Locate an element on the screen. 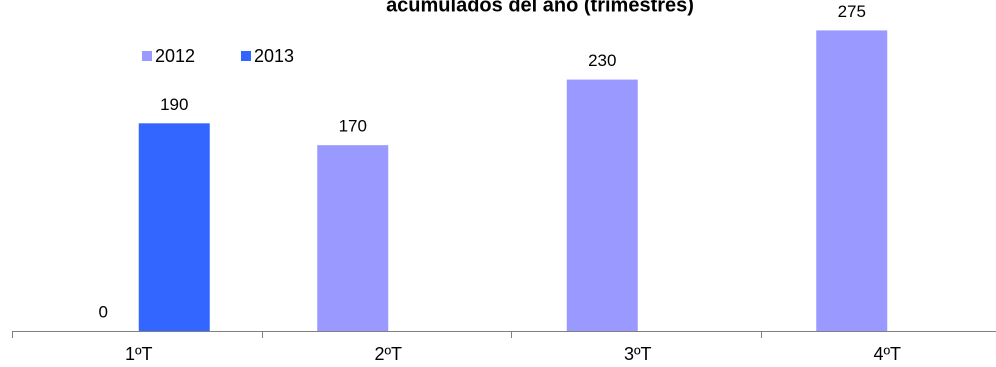 This screenshot has width=996, height=367. legend: 2012 2013 is located at coordinates (218, 56).